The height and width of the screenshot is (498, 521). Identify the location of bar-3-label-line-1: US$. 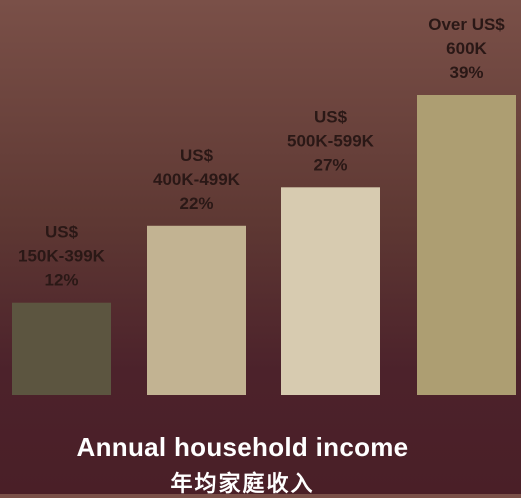
(331, 116).